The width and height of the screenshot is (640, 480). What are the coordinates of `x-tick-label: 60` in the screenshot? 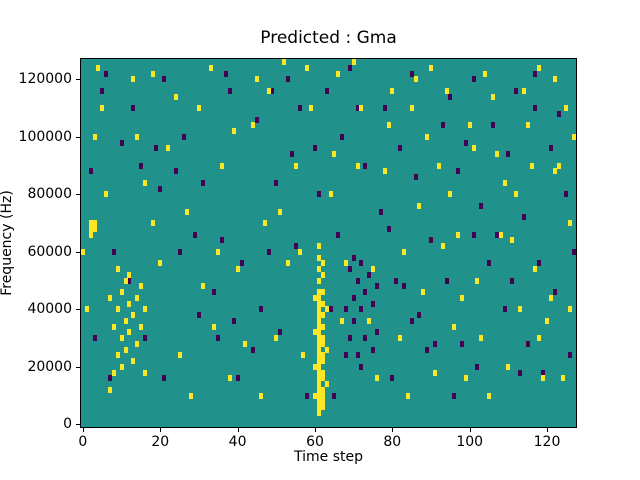 It's located at (315, 442).